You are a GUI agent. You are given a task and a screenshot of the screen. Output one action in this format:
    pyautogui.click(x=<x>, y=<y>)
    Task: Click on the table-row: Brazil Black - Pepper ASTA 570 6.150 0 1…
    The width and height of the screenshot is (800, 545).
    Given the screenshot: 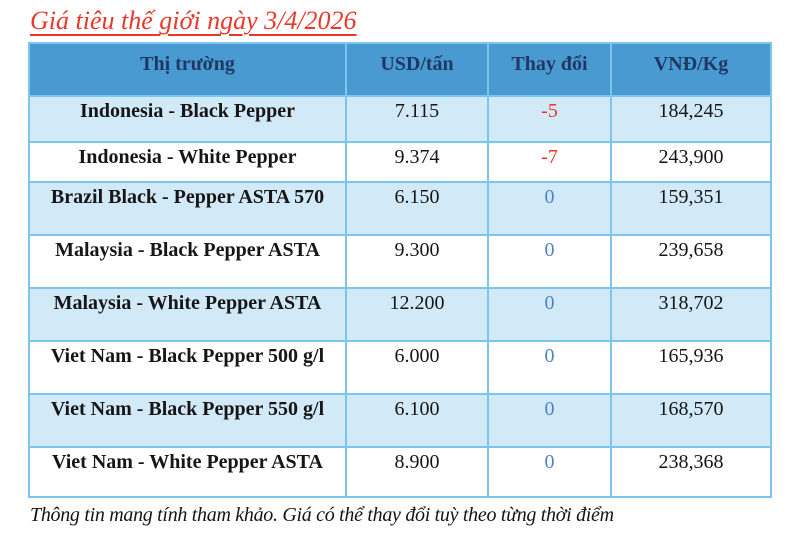 What is the action you would take?
    pyautogui.click(x=400, y=208)
    